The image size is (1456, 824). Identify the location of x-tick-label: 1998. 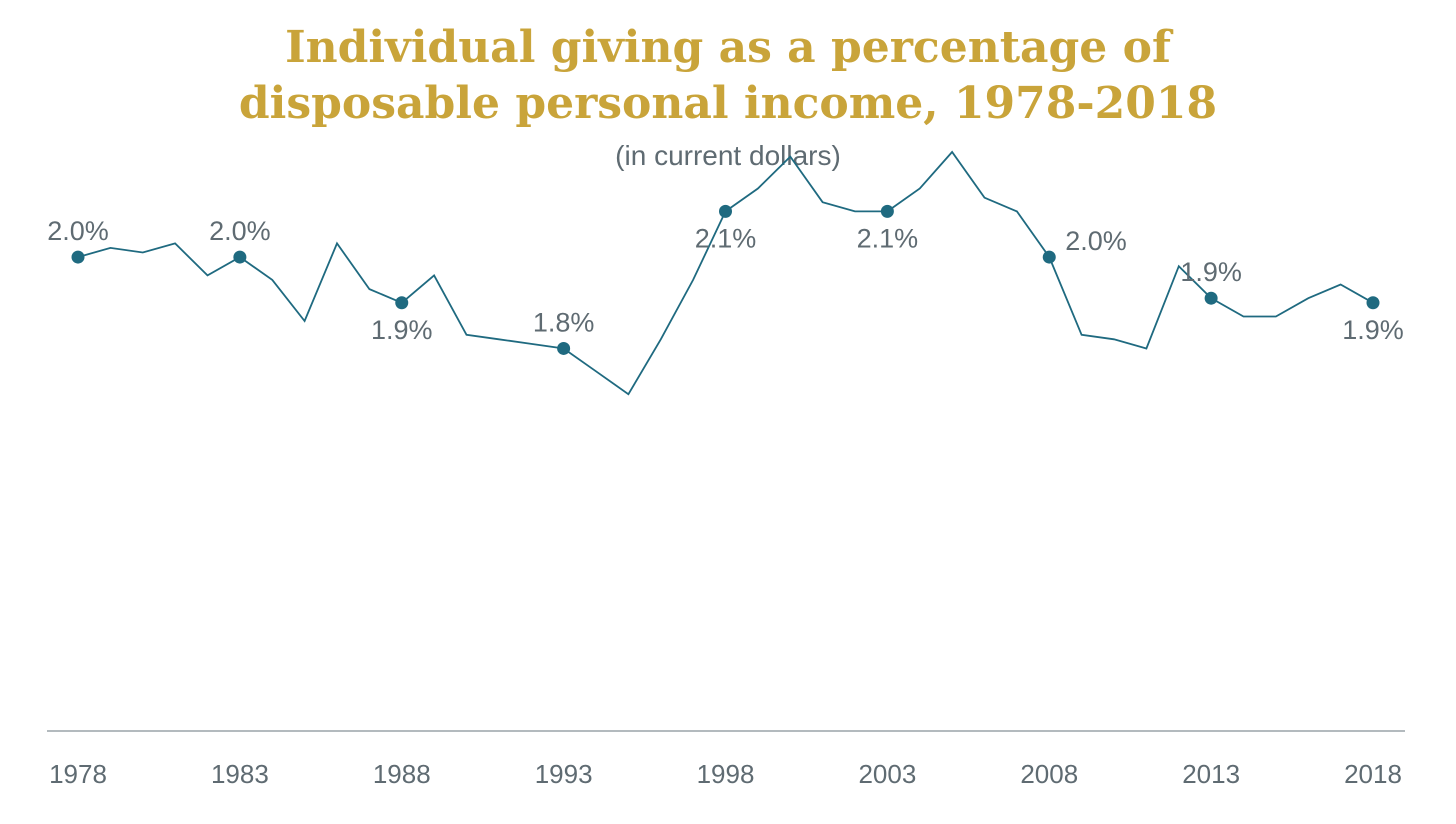
(726, 774).